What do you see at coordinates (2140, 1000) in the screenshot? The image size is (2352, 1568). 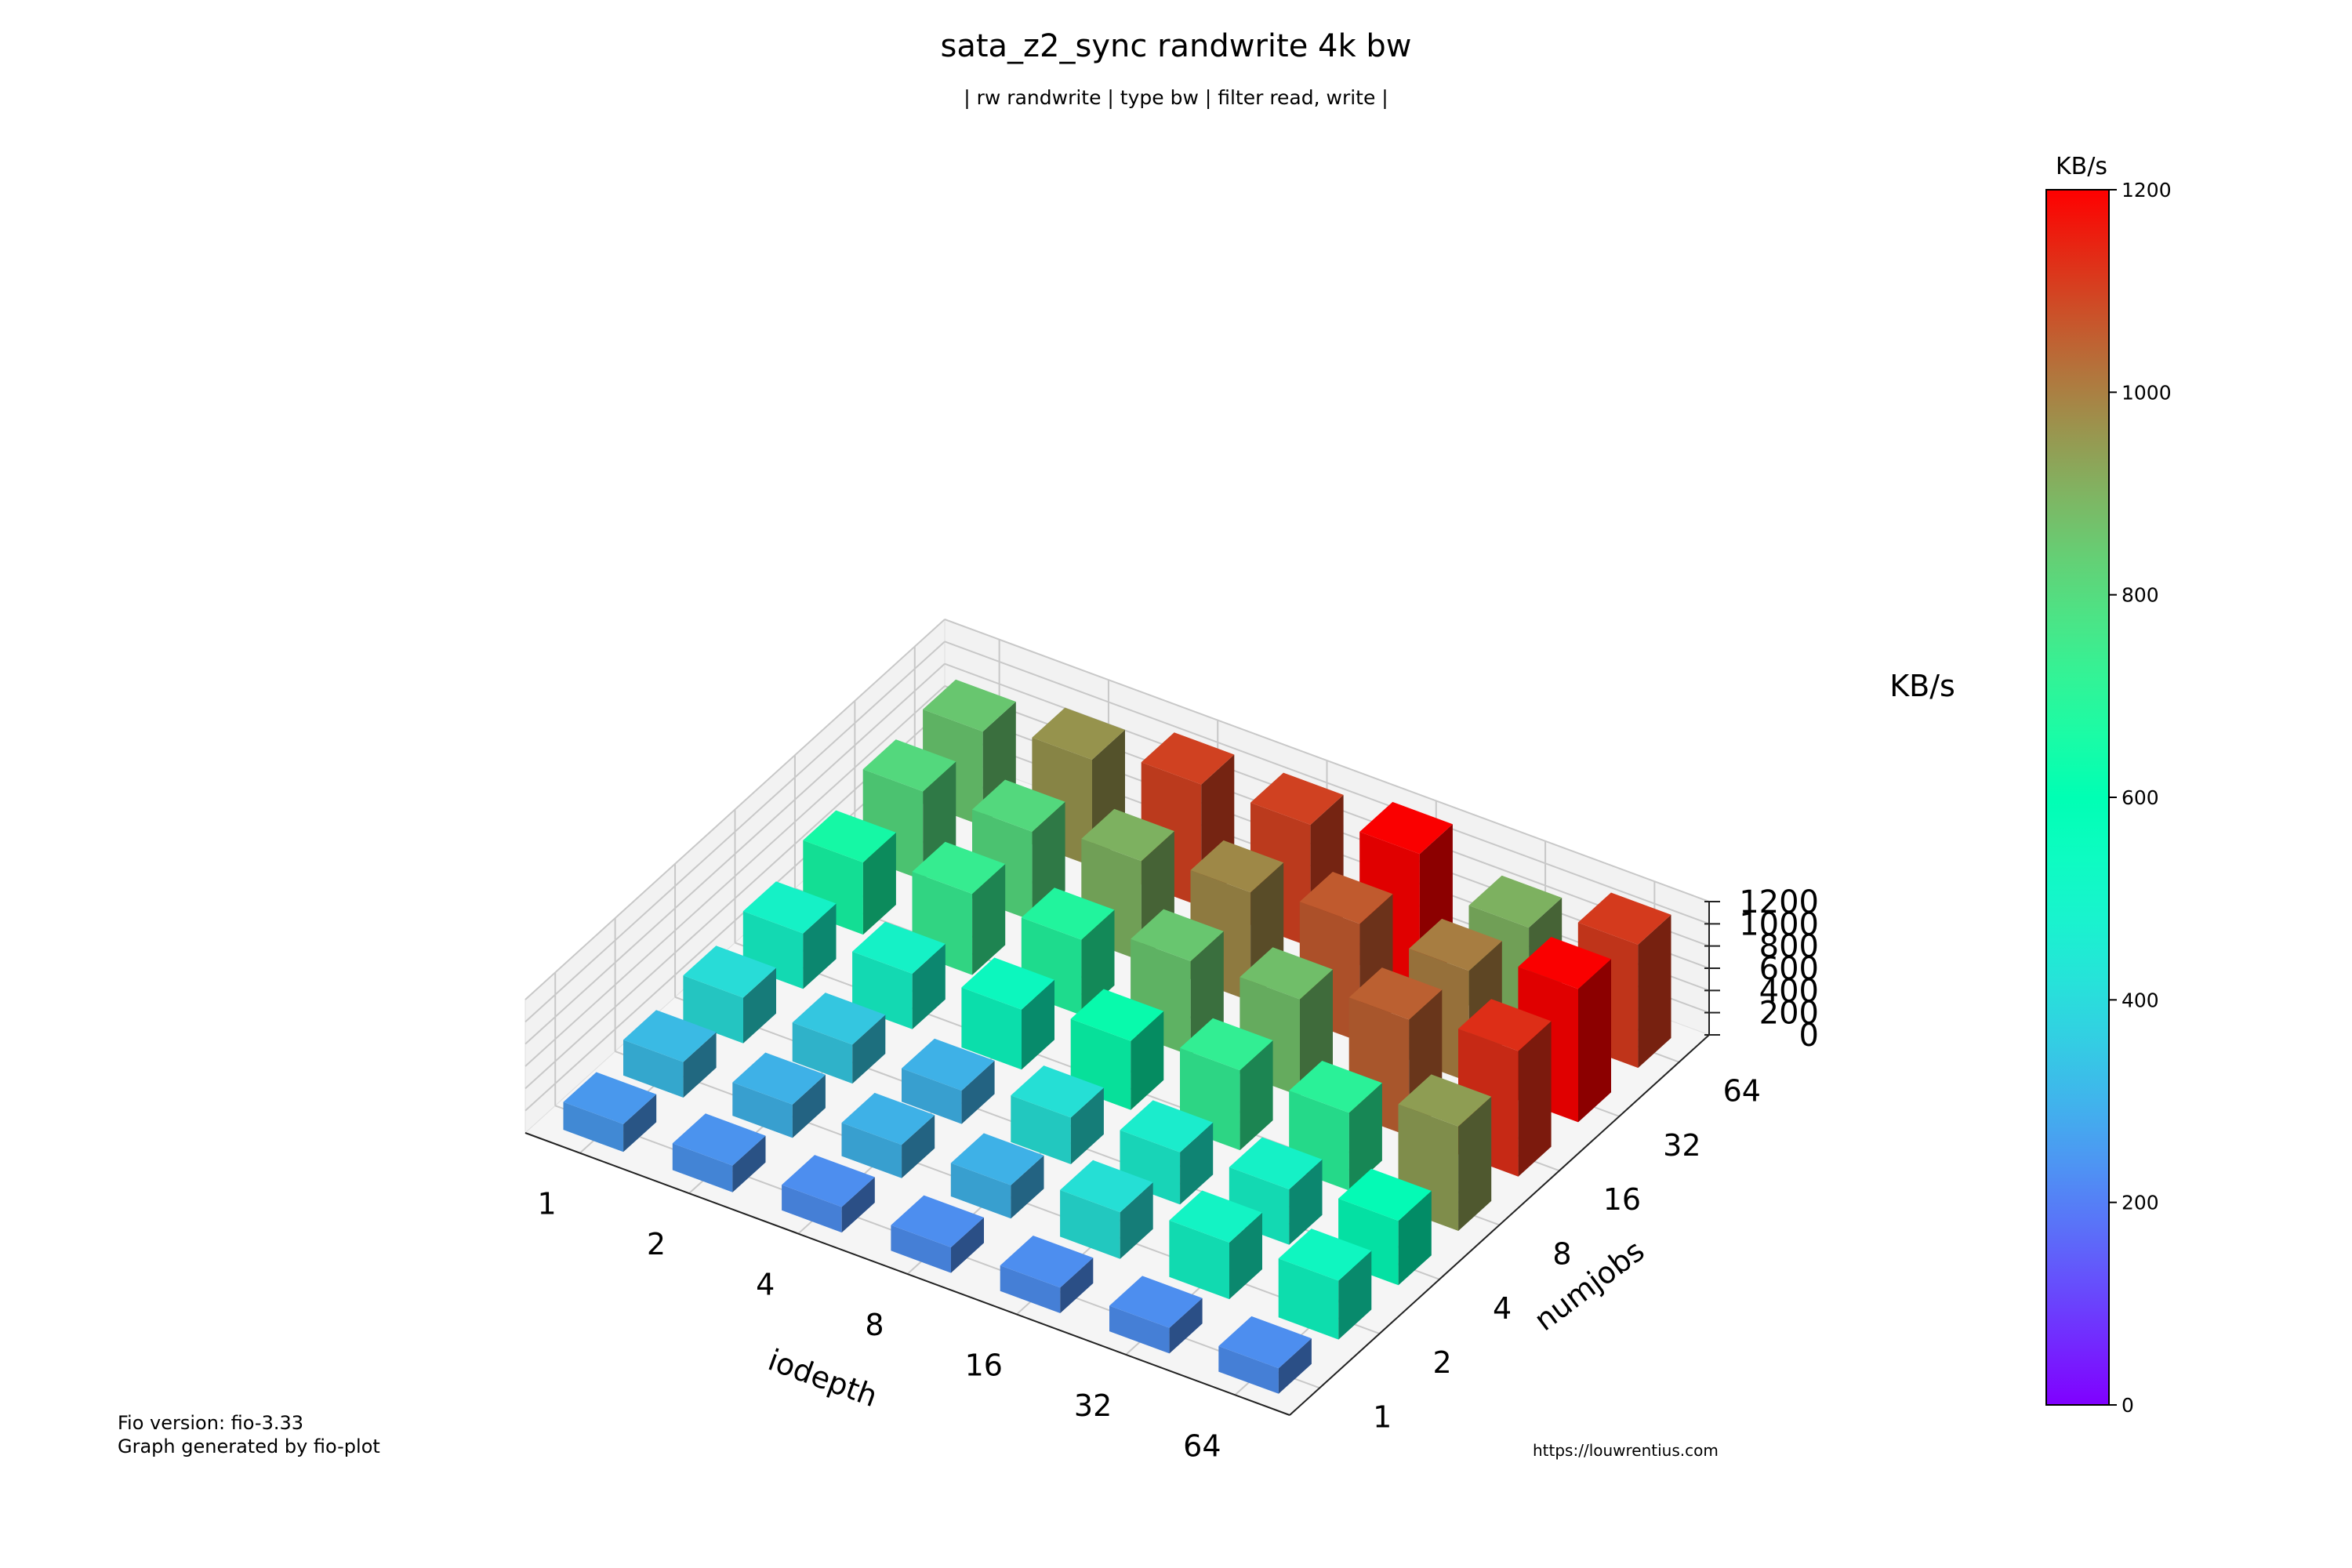 I see `colorbar-tick-label: 400` at bounding box center [2140, 1000].